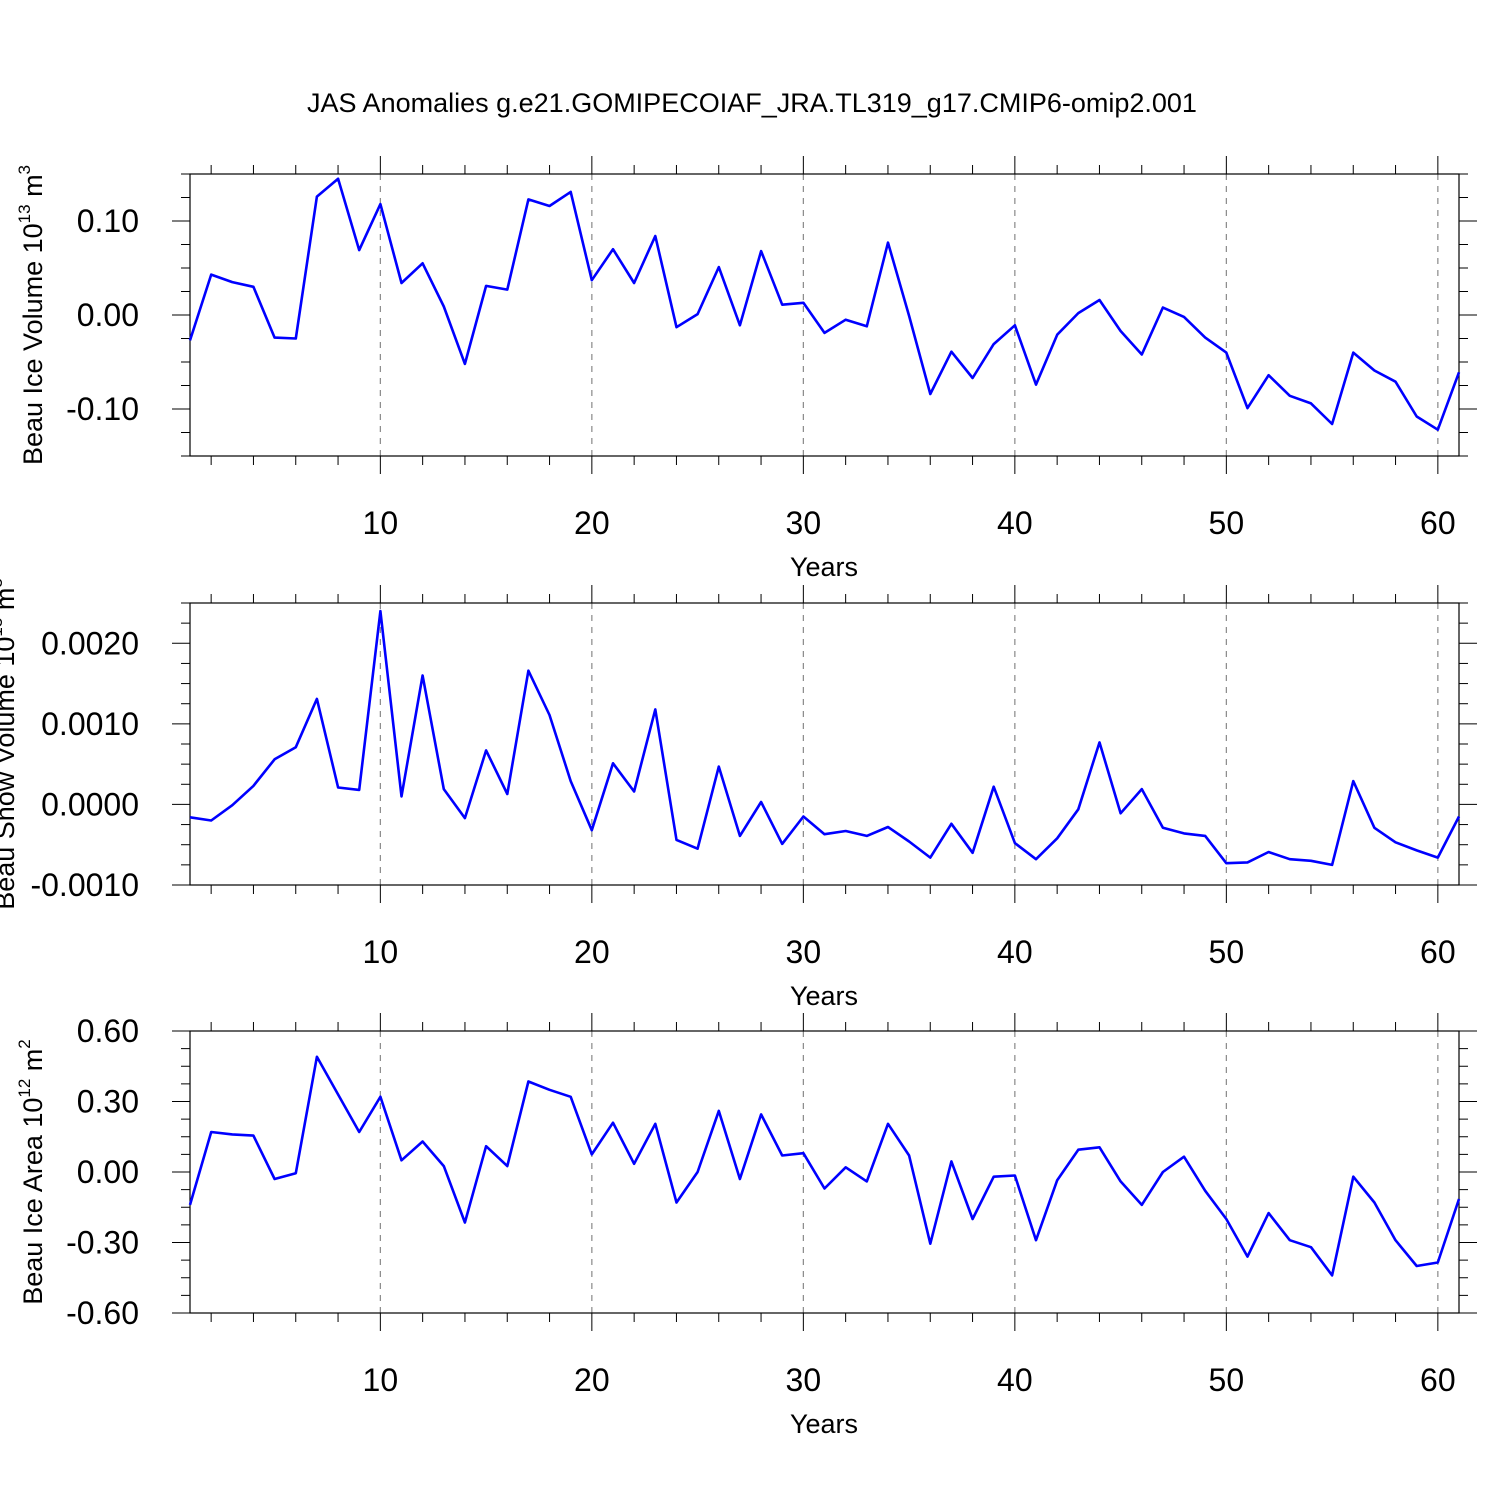 This screenshot has width=1500, height=1500. I want to click on y-tick-label: 0.0010, so click(90, 724).